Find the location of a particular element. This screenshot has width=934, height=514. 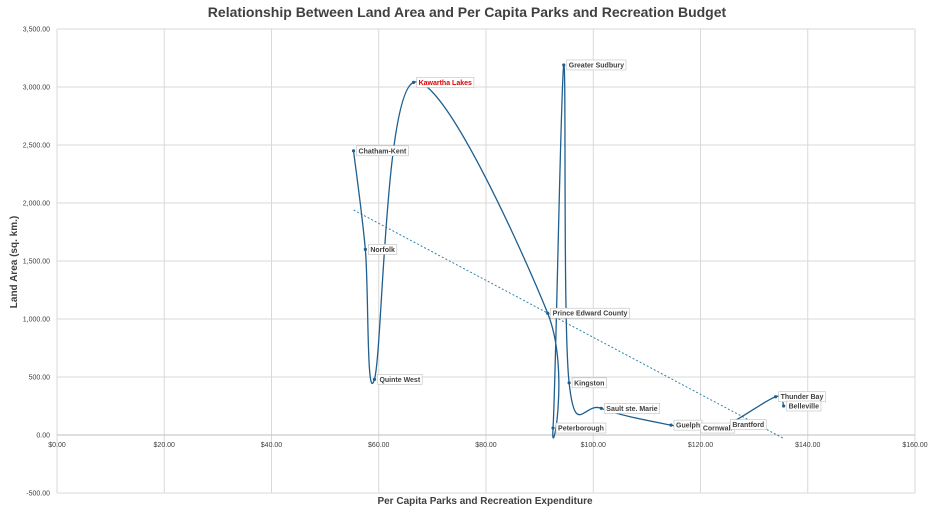

data-label: Norfolk is located at coordinates (383, 249).